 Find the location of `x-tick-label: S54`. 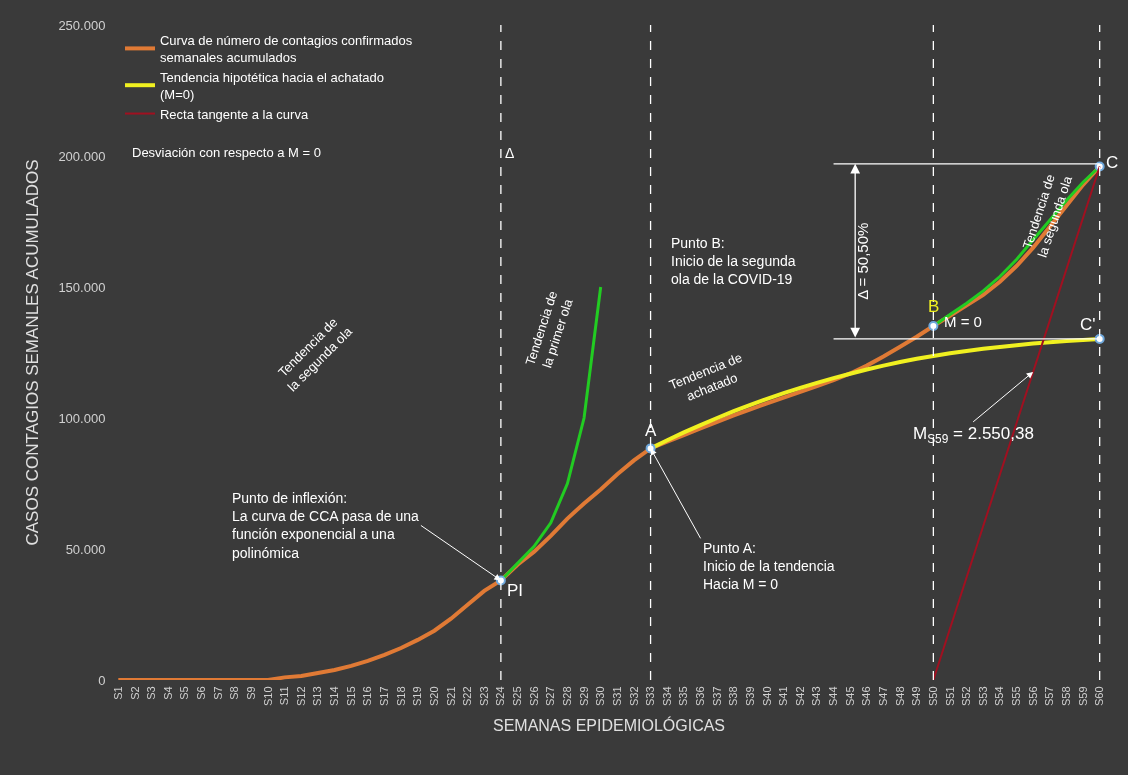

x-tick-label: S54 is located at coordinates (999, 696).